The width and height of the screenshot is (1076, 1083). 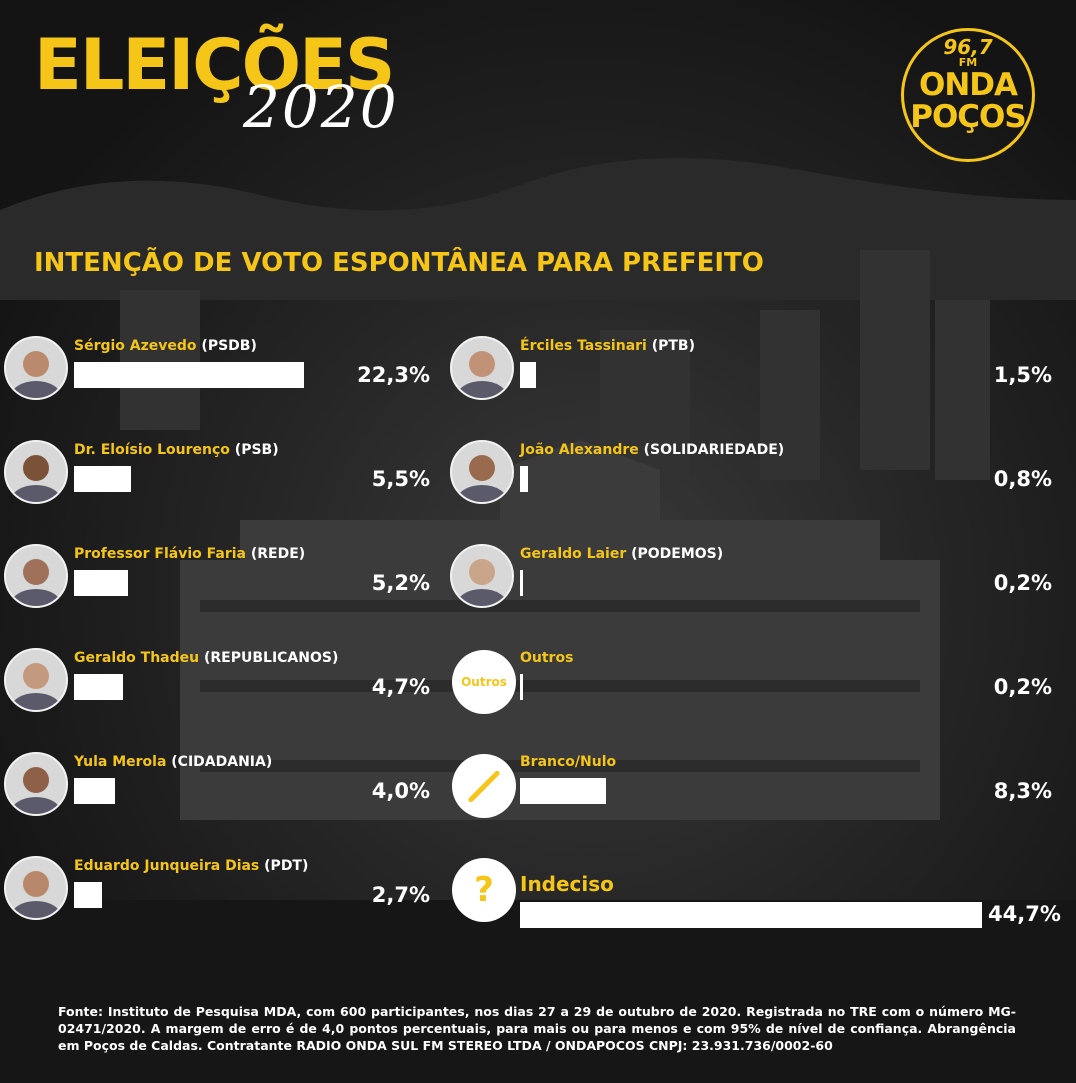 I want to click on candidate-label: João Alexandre (SOLIDARIEDADE), so click(x=652, y=450).